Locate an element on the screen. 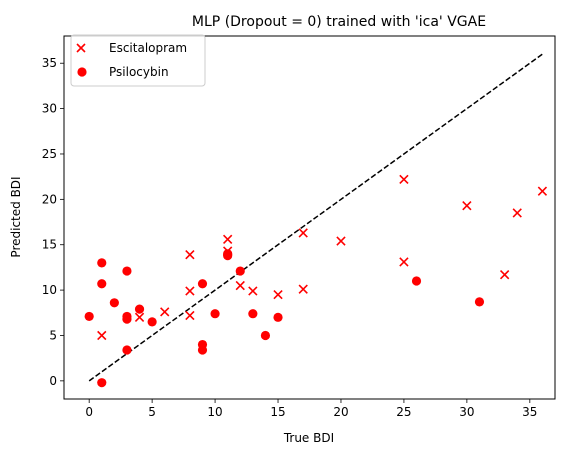 The height and width of the screenshot is (455, 562). x-tick-label-0: 0 is located at coordinates (89, 412).